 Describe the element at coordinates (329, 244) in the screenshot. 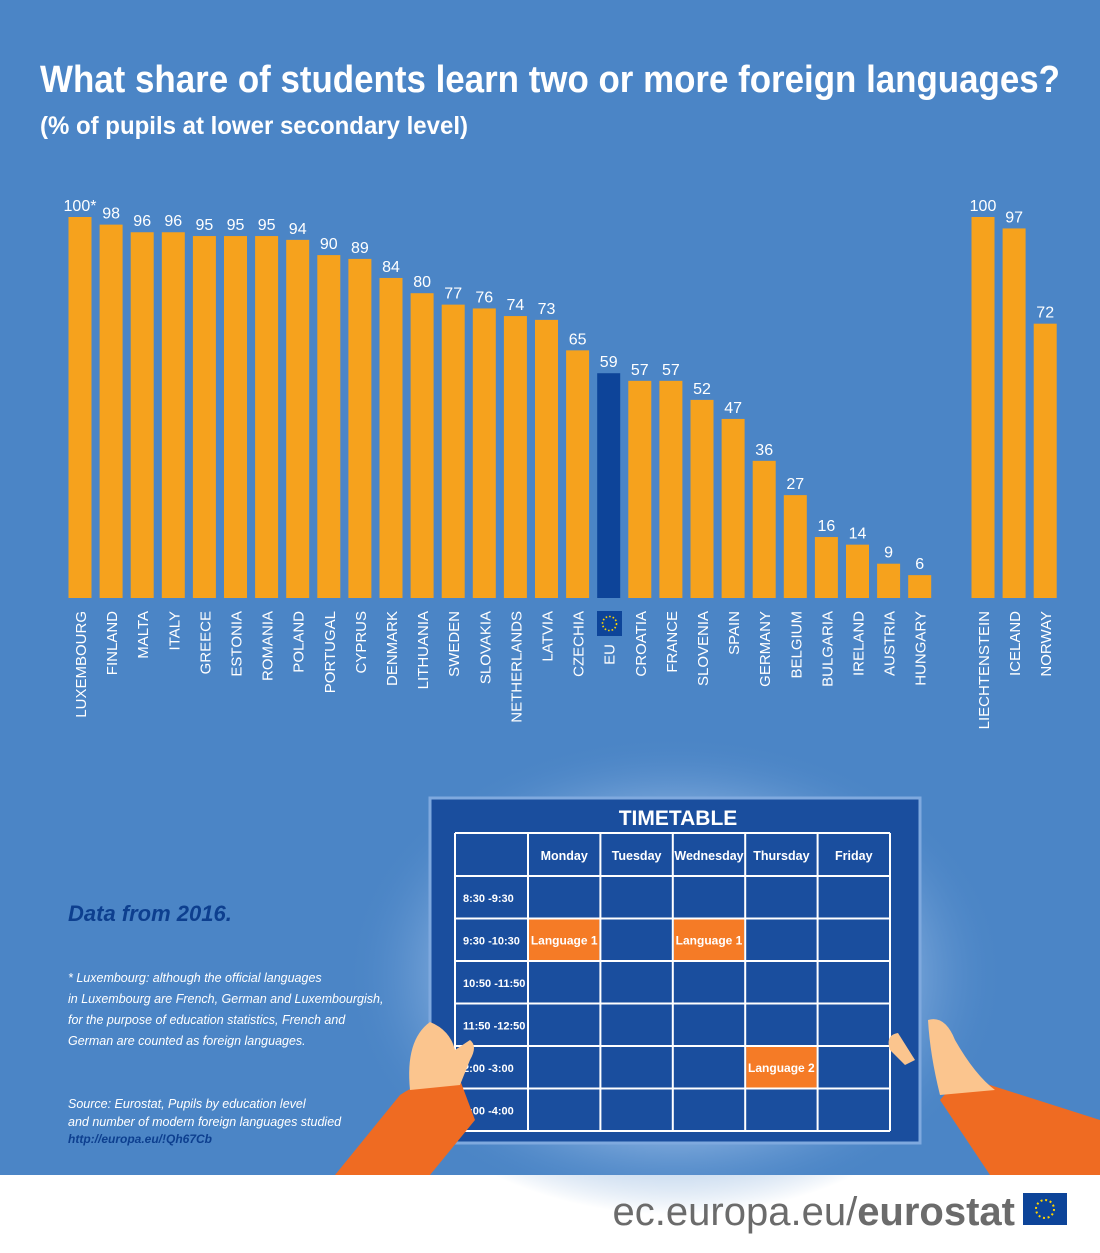

I see `value-label: 90` at that location.